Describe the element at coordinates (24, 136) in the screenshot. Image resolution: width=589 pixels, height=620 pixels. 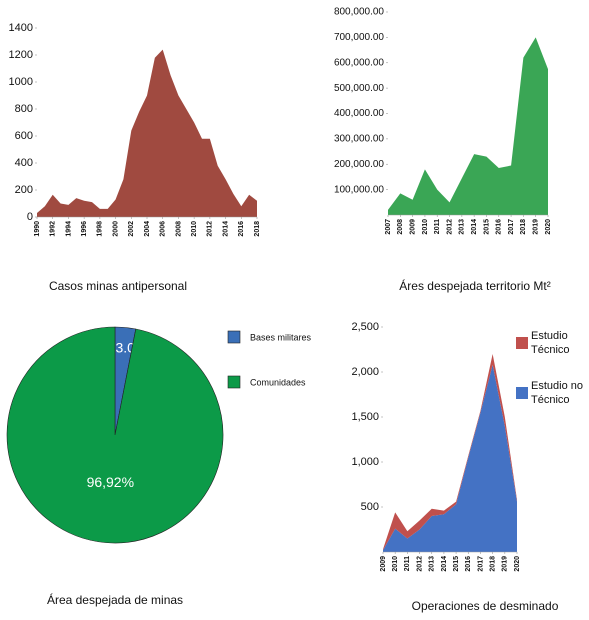
I see `y-tick-label: 600` at that location.